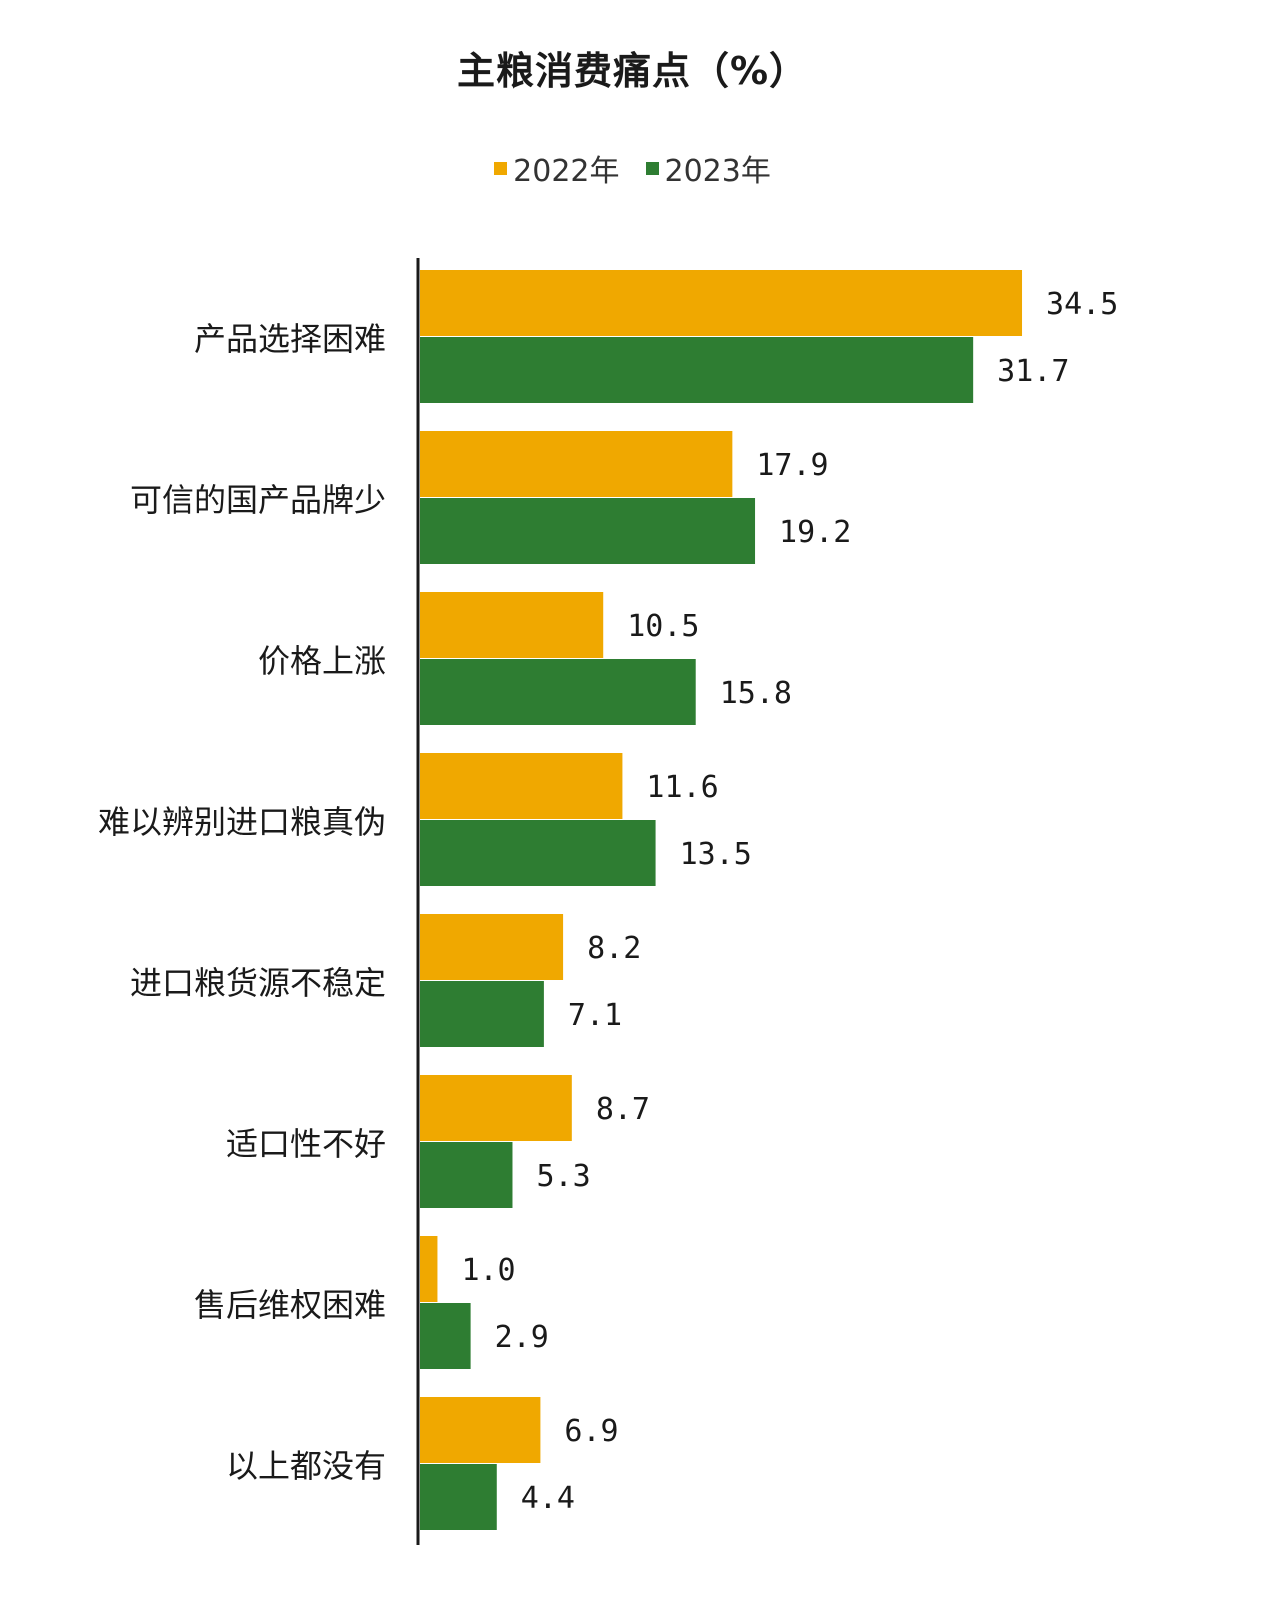 This screenshot has height=1603, width=1265. Describe the element at coordinates (242, 822) in the screenshot. I see `category-label-4: 难以辨别进口粮真伪` at that location.